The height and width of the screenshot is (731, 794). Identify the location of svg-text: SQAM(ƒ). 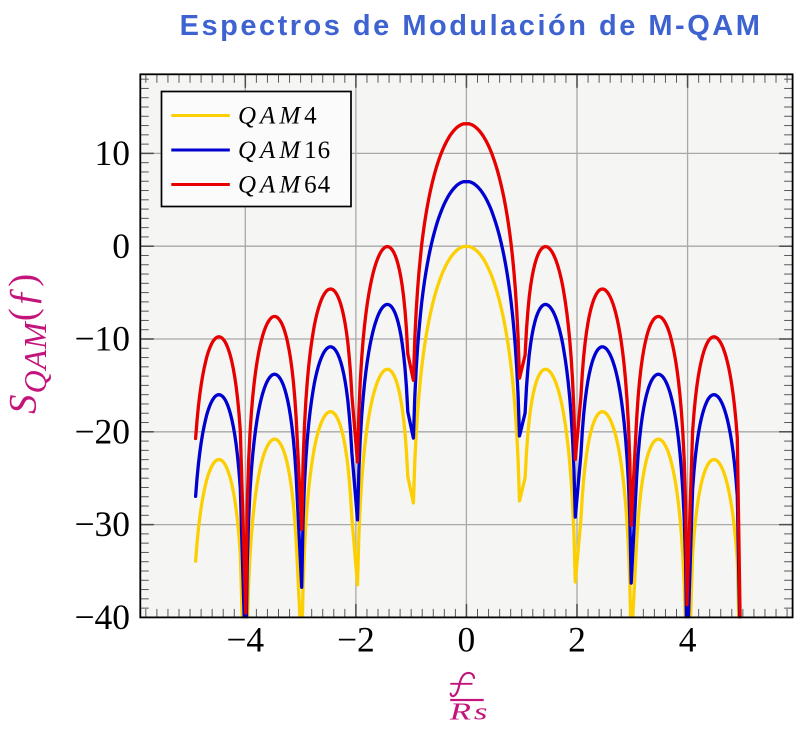
(28, 343).